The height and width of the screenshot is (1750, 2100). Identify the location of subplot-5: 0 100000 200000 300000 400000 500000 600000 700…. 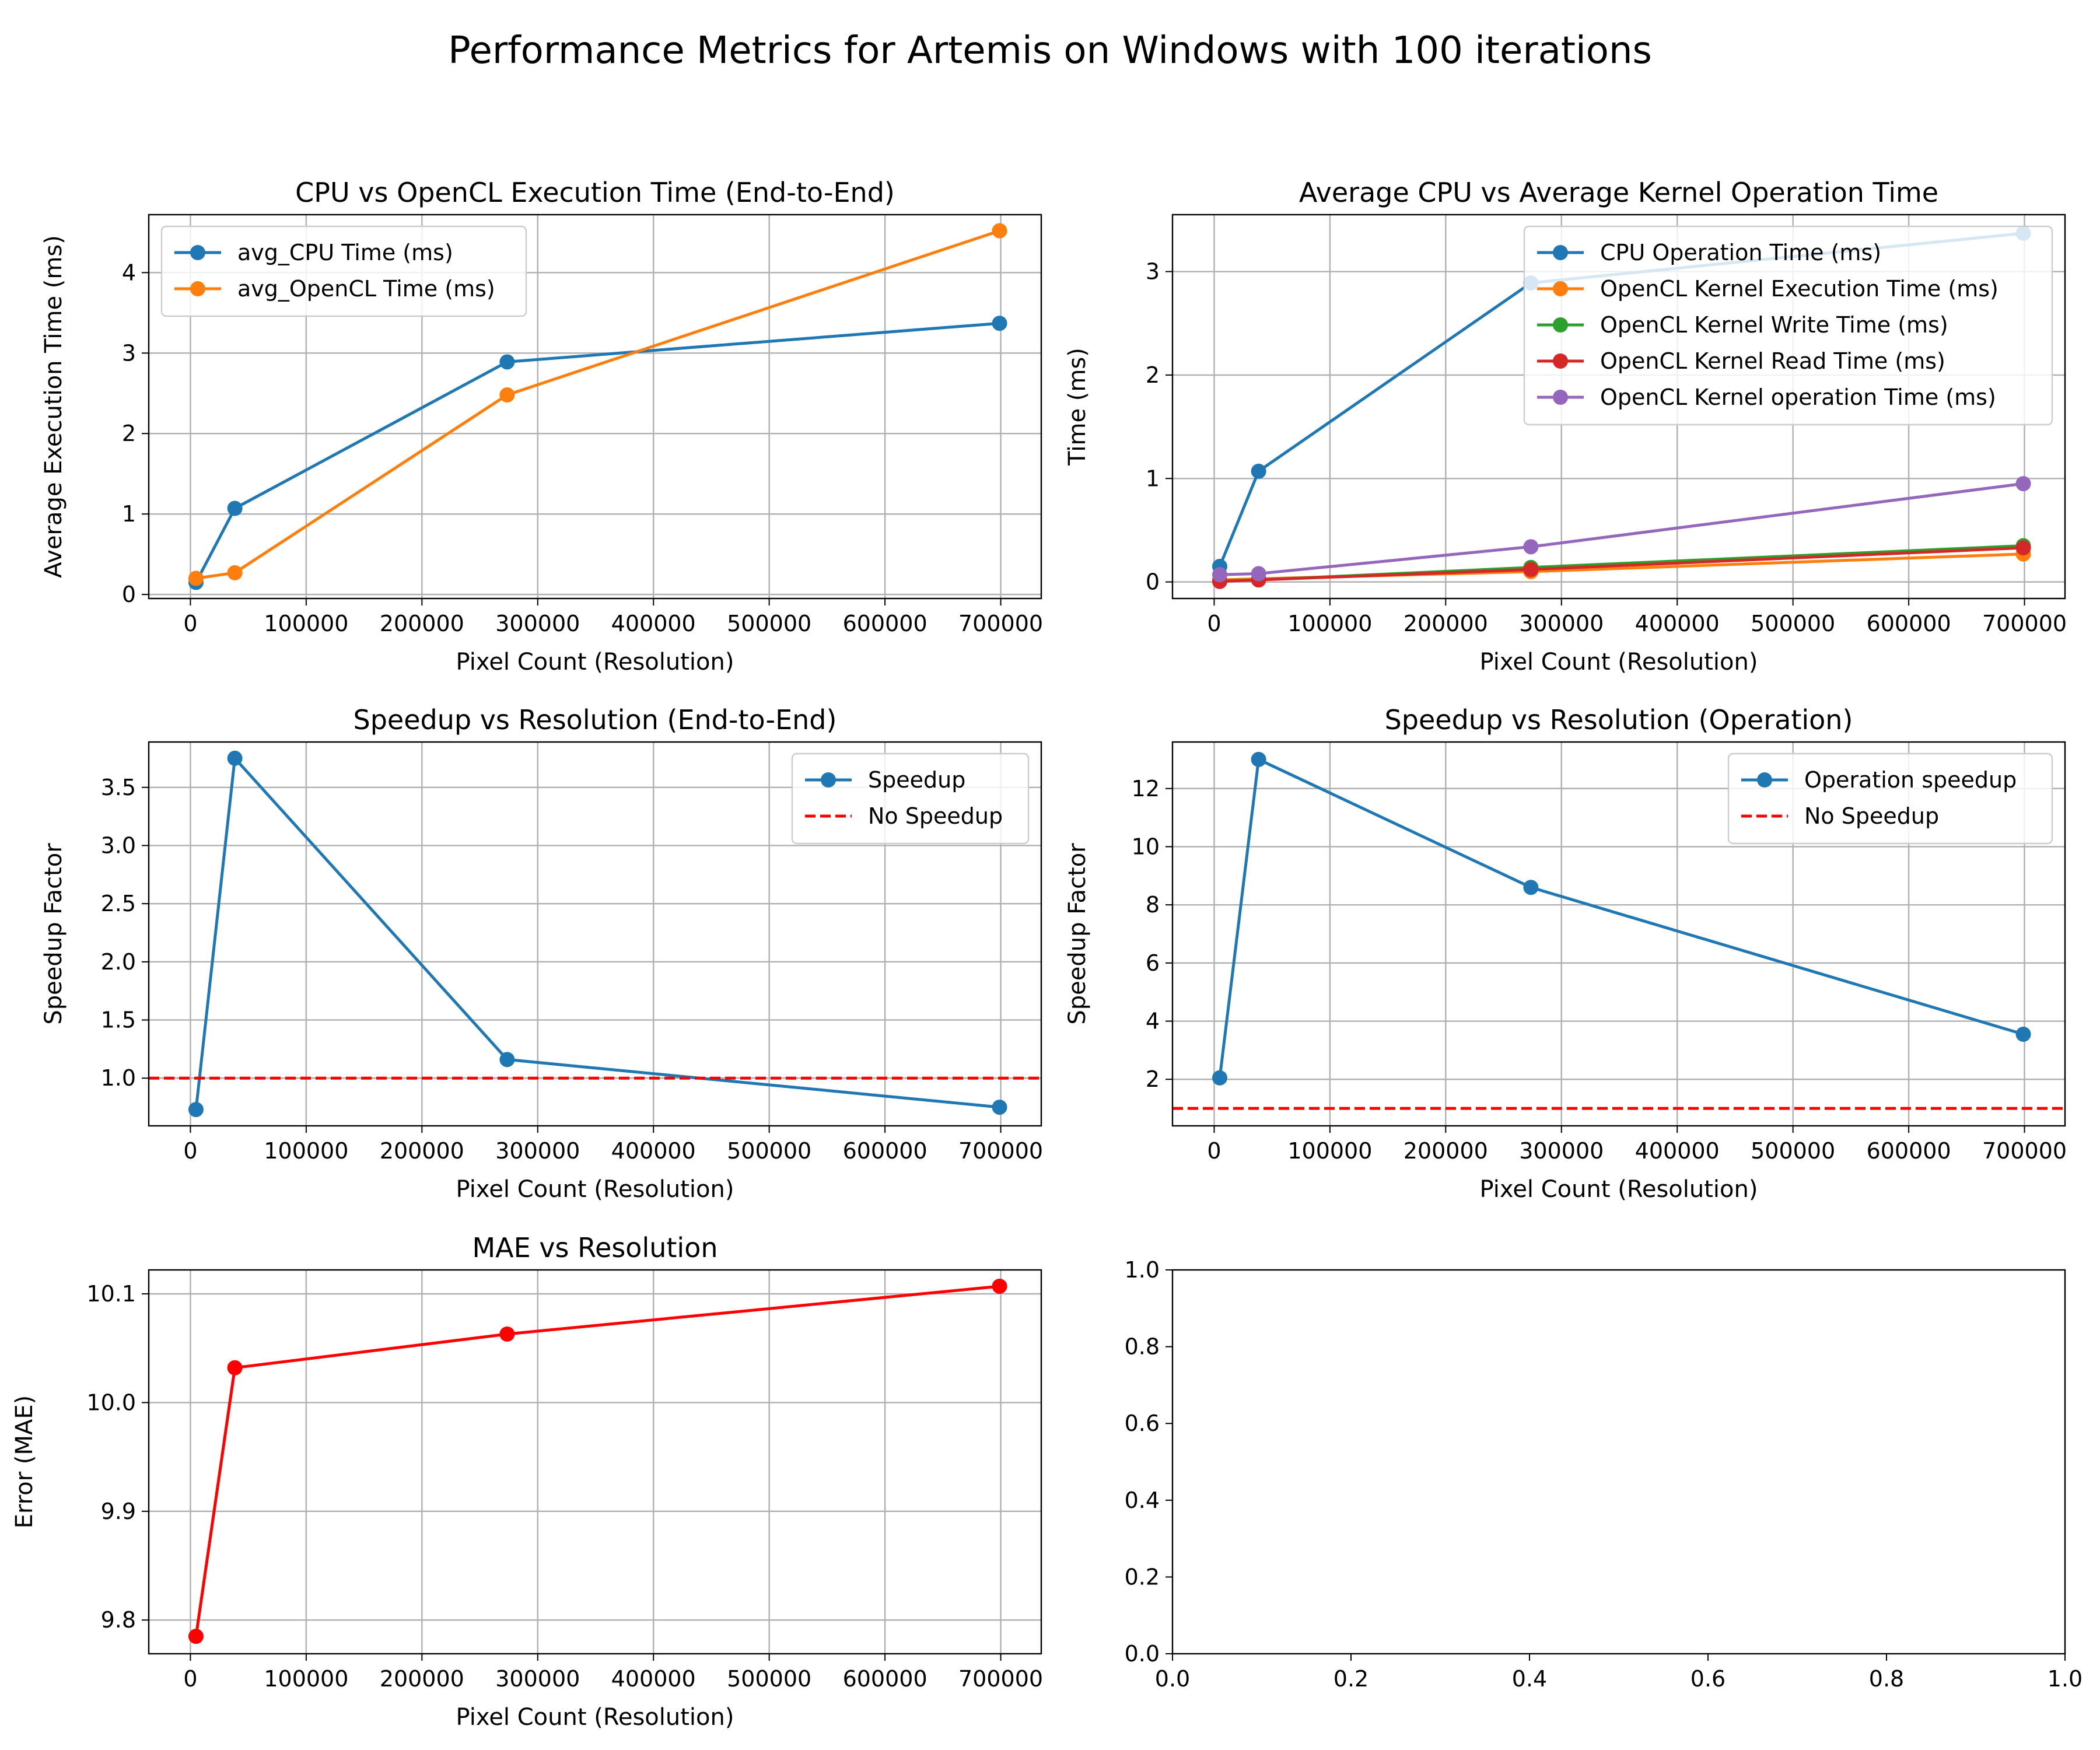
(527, 1482).